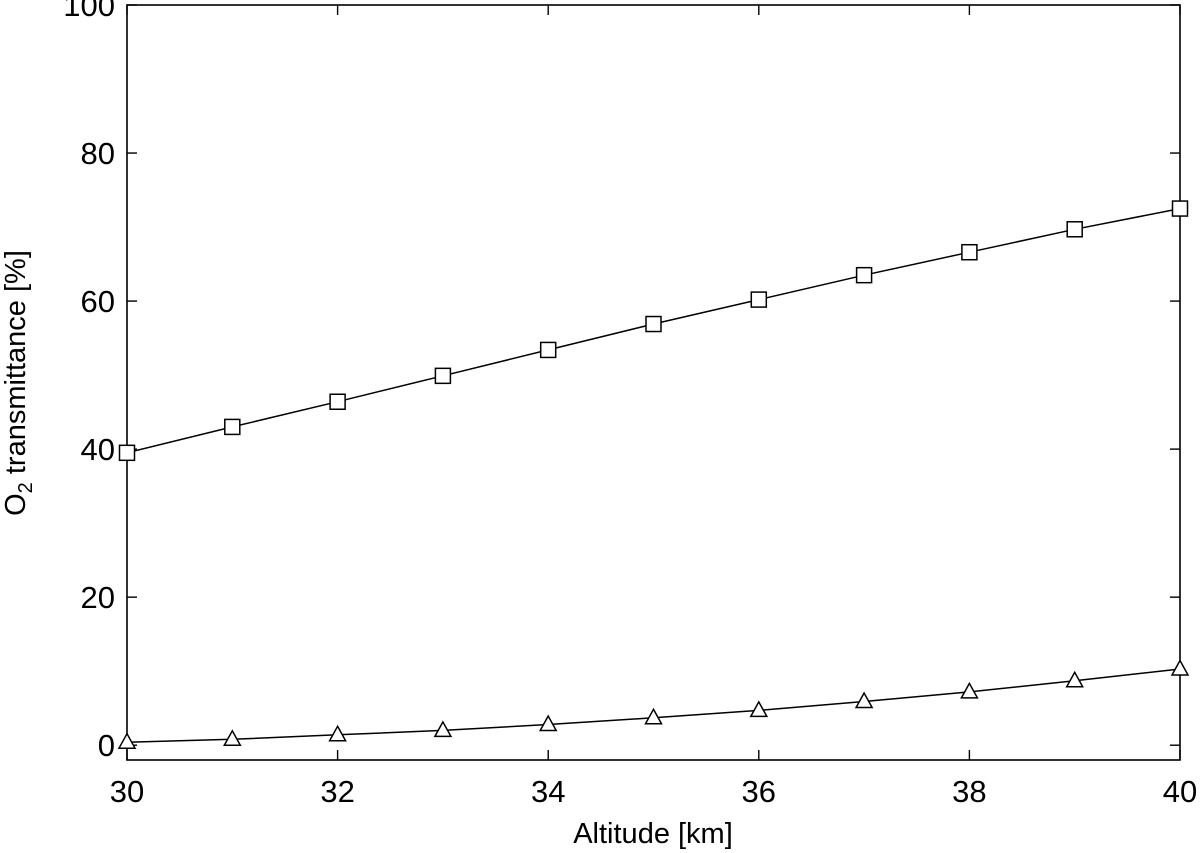 This screenshot has height=853, width=1200. Describe the element at coordinates (98, 449) in the screenshot. I see `y-tick-label: 40` at that location.